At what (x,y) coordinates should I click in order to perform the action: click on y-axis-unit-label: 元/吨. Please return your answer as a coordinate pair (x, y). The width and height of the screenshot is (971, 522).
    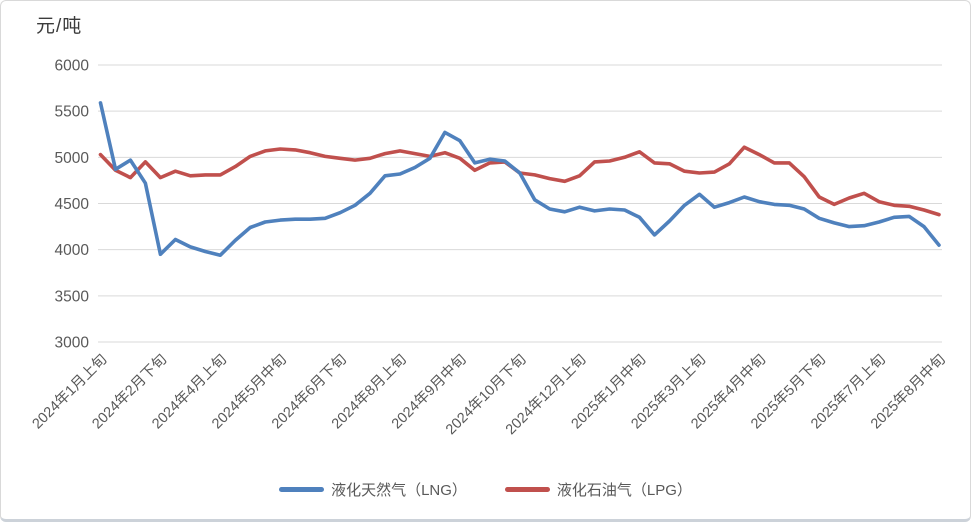
    Looking at the image, I should click on (59, 26).